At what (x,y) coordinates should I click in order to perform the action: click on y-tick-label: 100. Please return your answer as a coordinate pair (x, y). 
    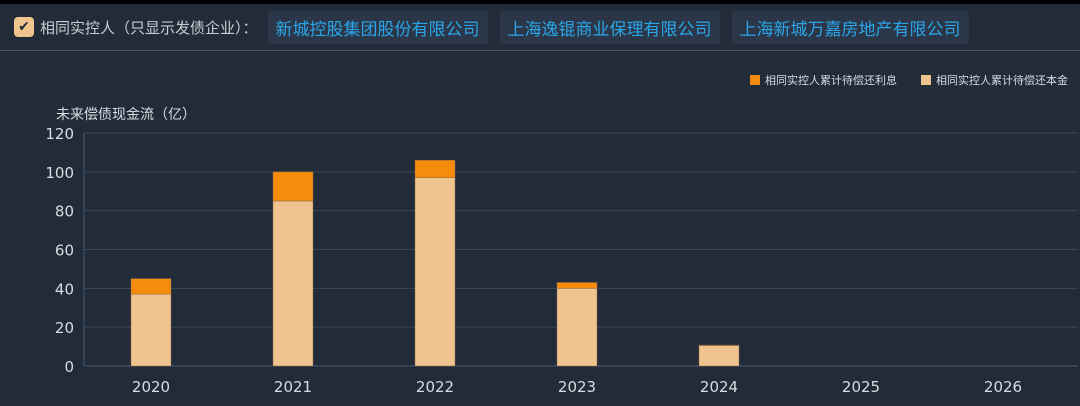
    Looking at the image, I should click on (59, 173).